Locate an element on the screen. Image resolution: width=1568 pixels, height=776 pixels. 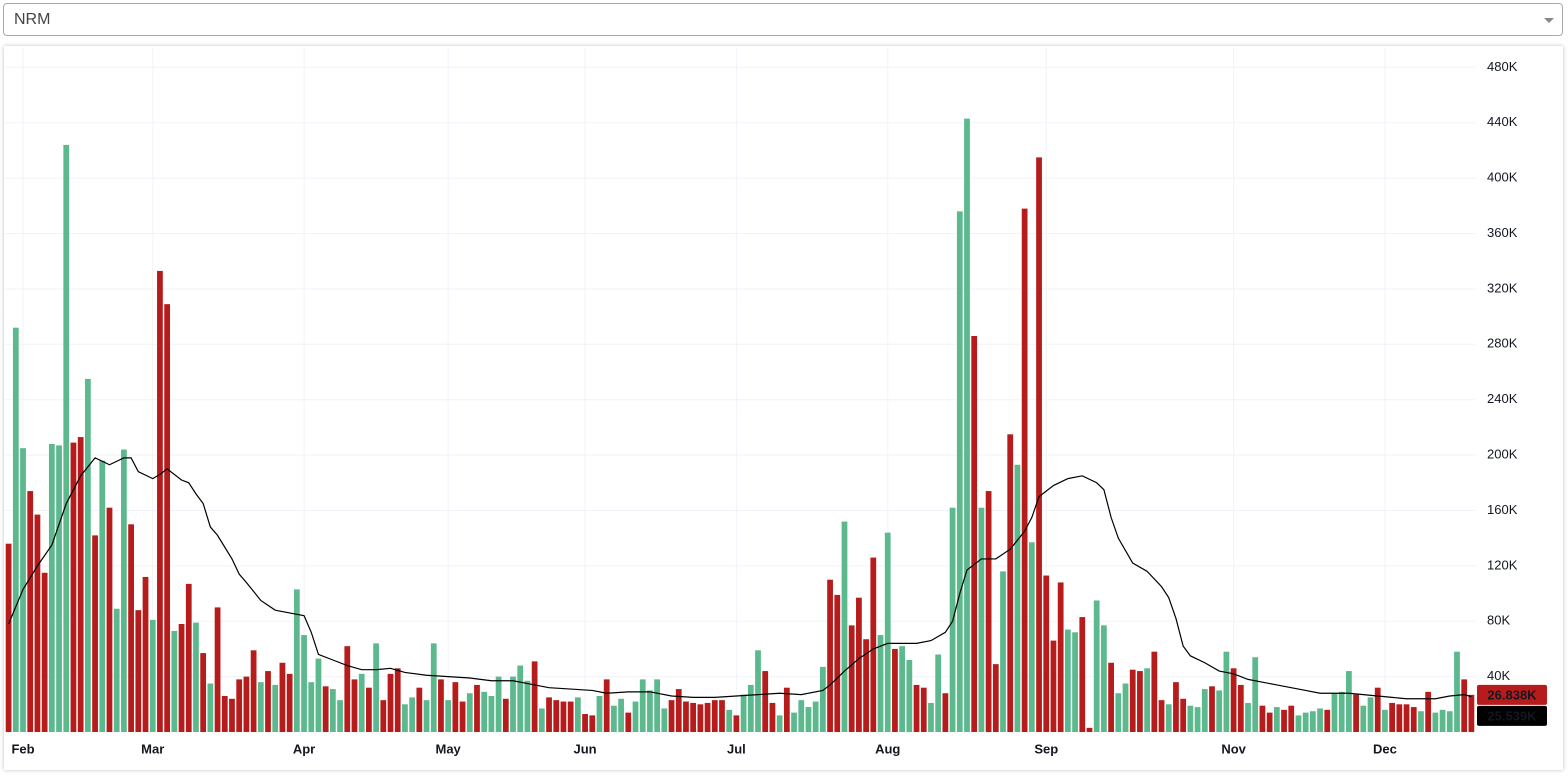
symbol-select: NRM is located at coordinates (783, 19).